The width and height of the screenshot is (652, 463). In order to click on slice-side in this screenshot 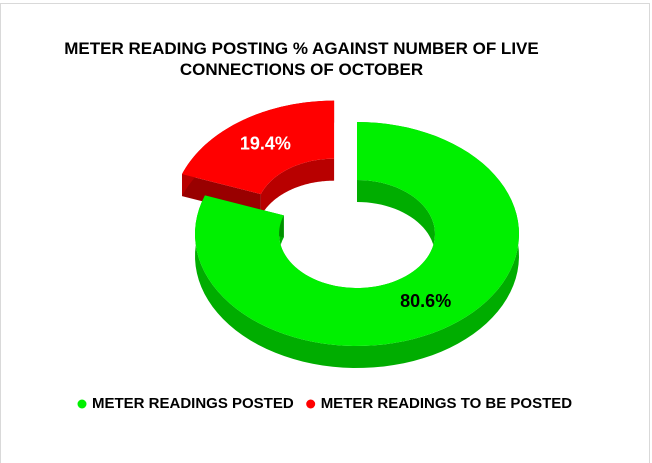, I will do `click(297, 187)`.